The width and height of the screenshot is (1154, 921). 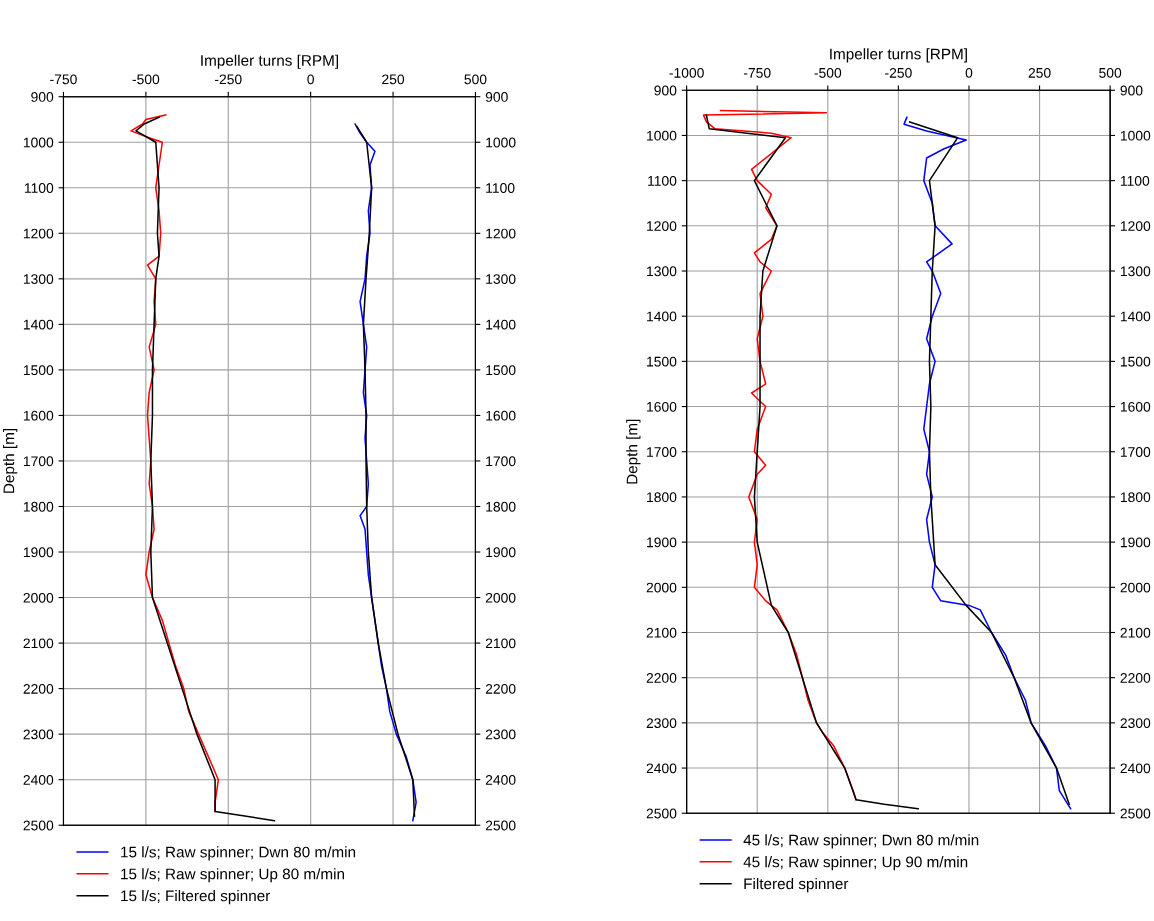 What do you see at coordinates (233, 875) in the screenshot?
I see `legend-label: 15 l/s; Raw spinner; Up 80 m/min` at bounding box center [233, 875].